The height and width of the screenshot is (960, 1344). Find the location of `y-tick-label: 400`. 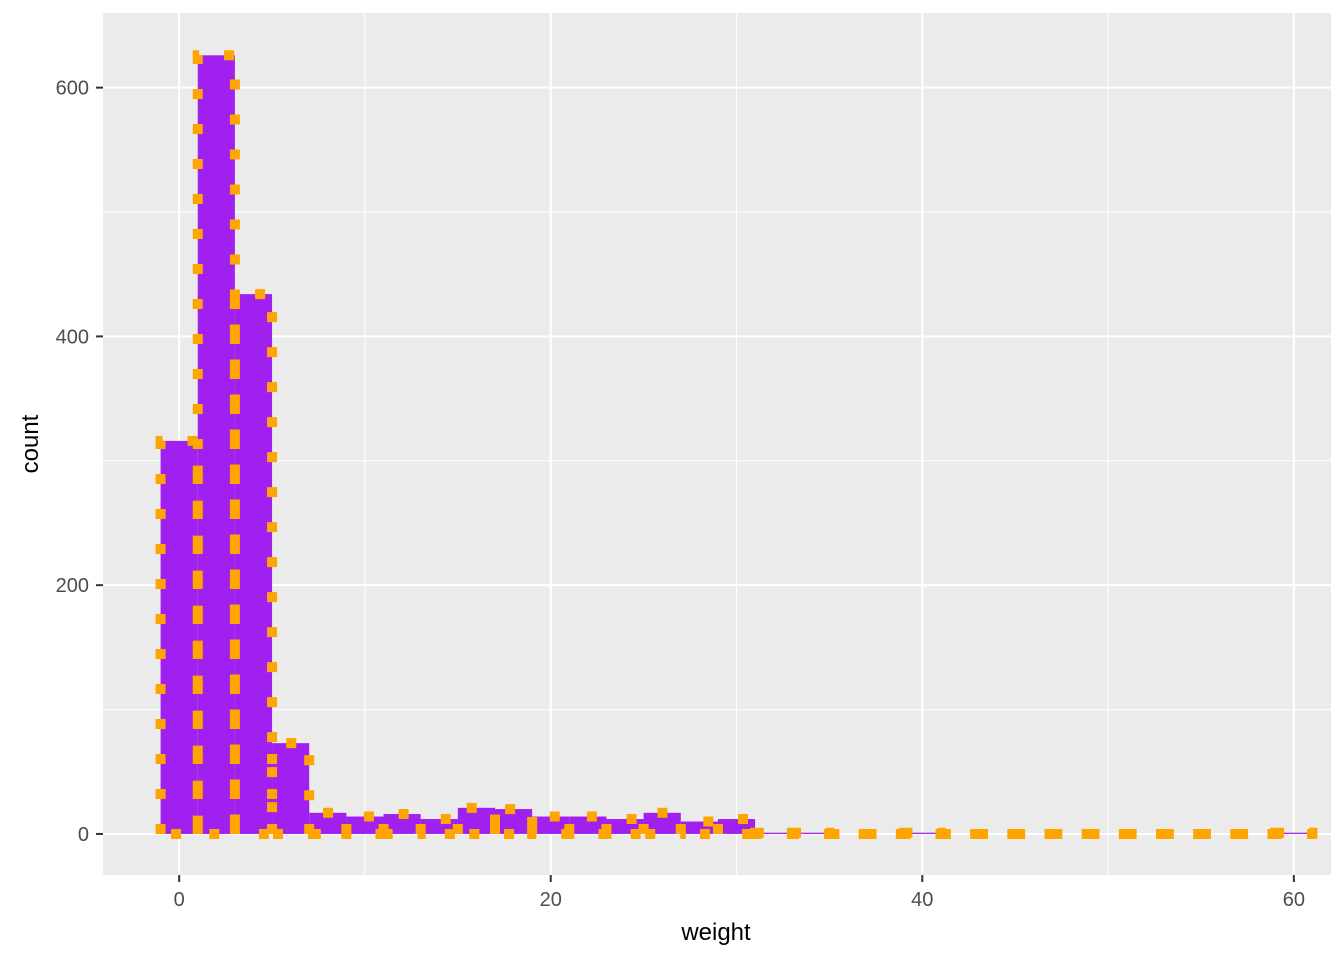

y-tick-label: 400 is located at coordinates (72, 337).